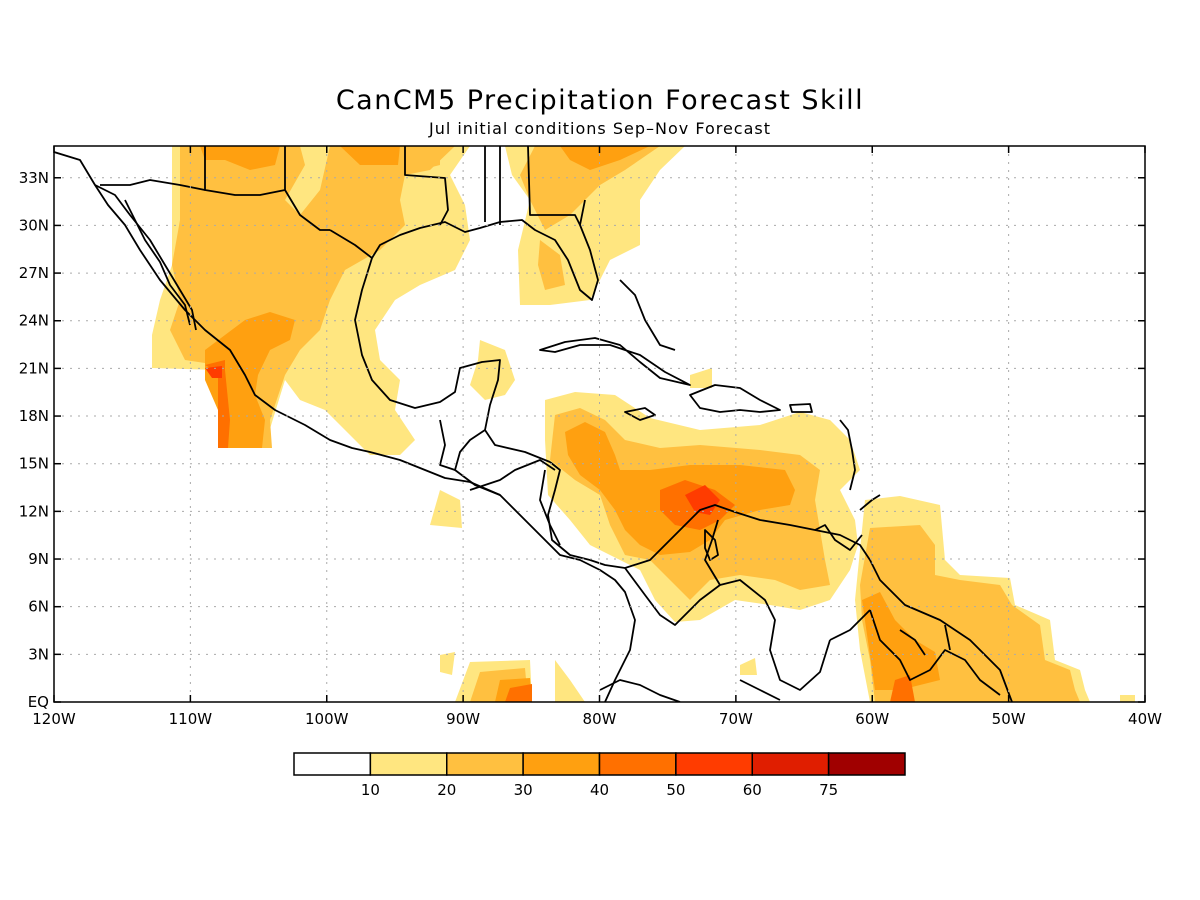  I want to click on x-tick-label: 80W, so click(600, 719).